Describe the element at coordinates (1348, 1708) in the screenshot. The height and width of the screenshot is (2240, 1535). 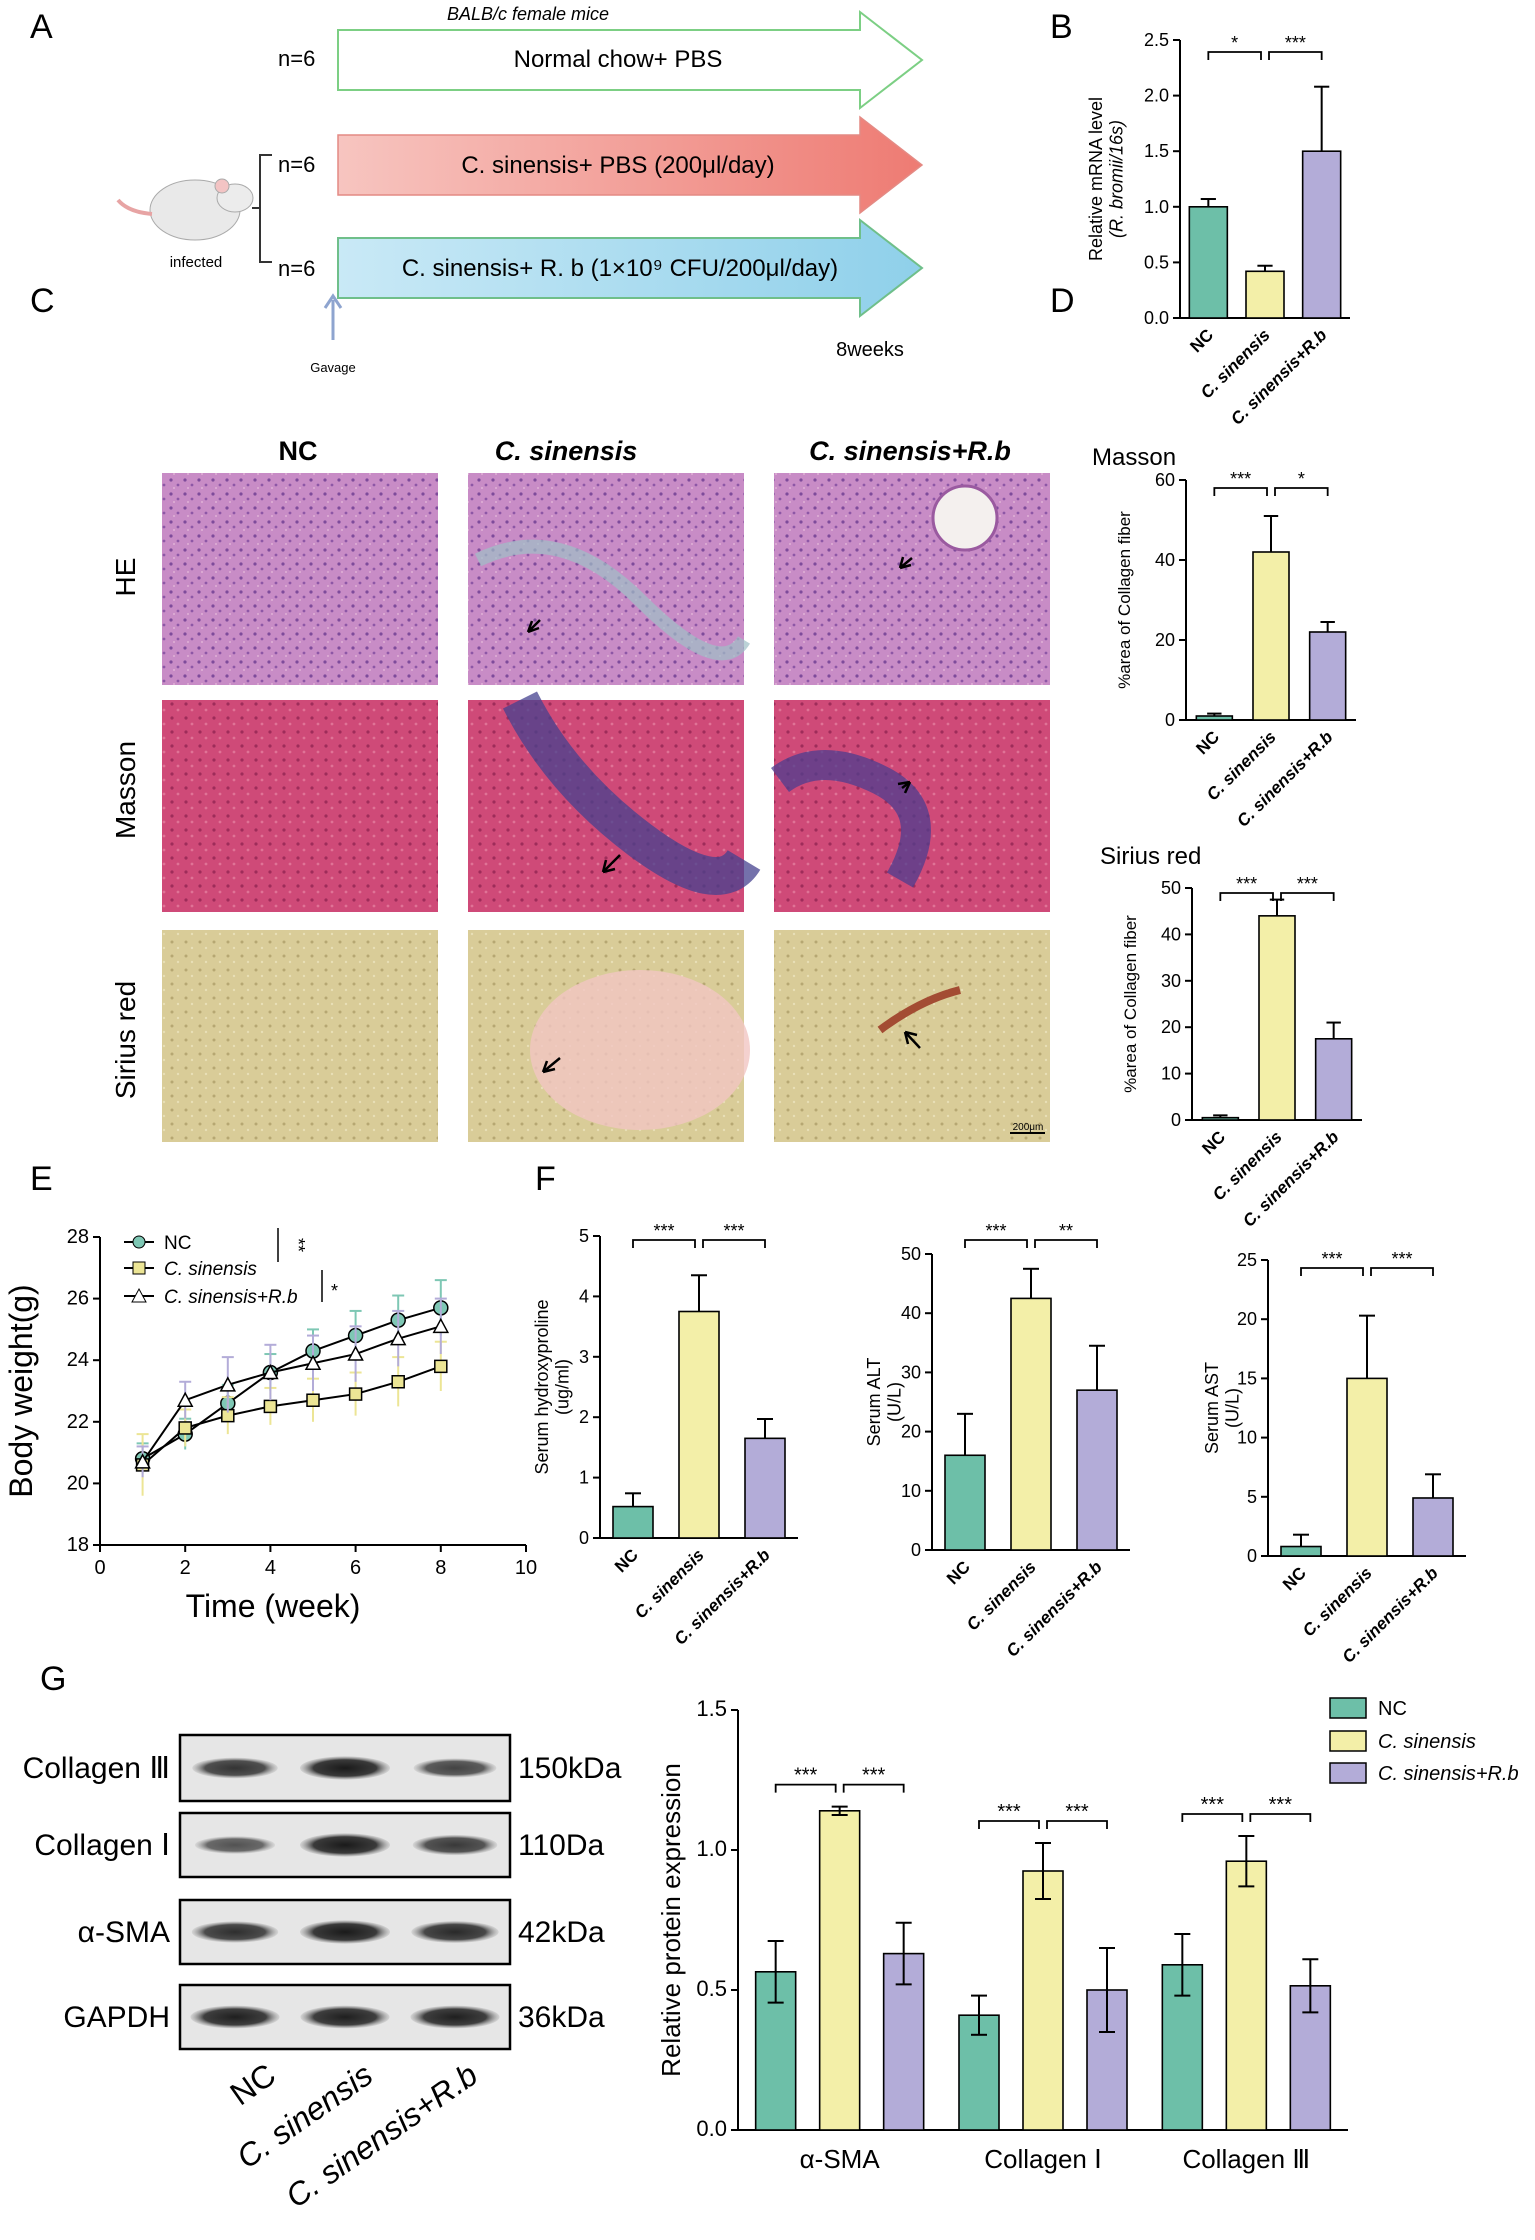
I see `legend-swatch` at that location.